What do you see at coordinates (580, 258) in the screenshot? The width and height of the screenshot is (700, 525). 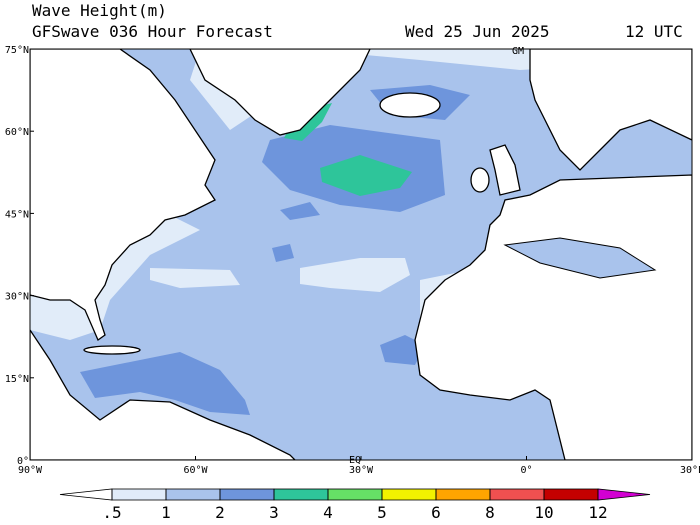 I see `mediterranean` at bounding box center [580, 258].